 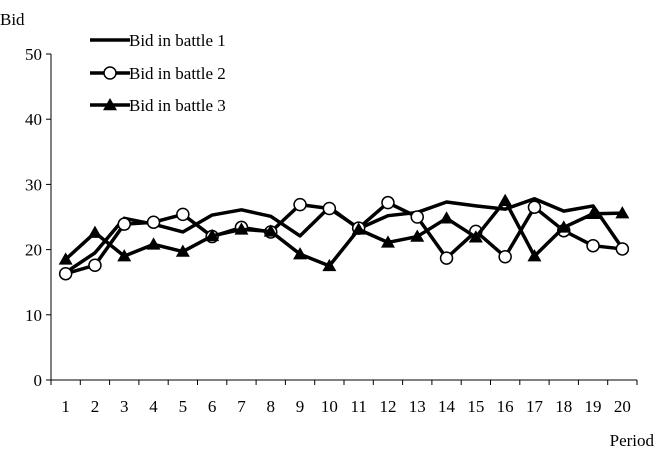 What do you see at coordinates (153, 406) in the screenshot?
I see `x-tick-label: 4` at bounding box center [153, 406].